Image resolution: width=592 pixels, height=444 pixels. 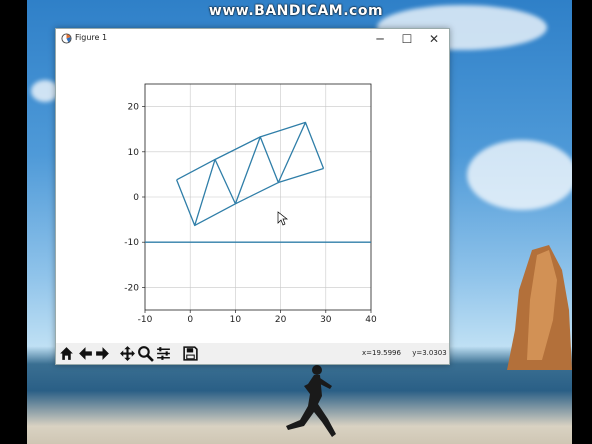 What do you see at coordinates (131, 288) in the screenshot?
I see `y-tick-label: -20` at bounding box center [131, 288].